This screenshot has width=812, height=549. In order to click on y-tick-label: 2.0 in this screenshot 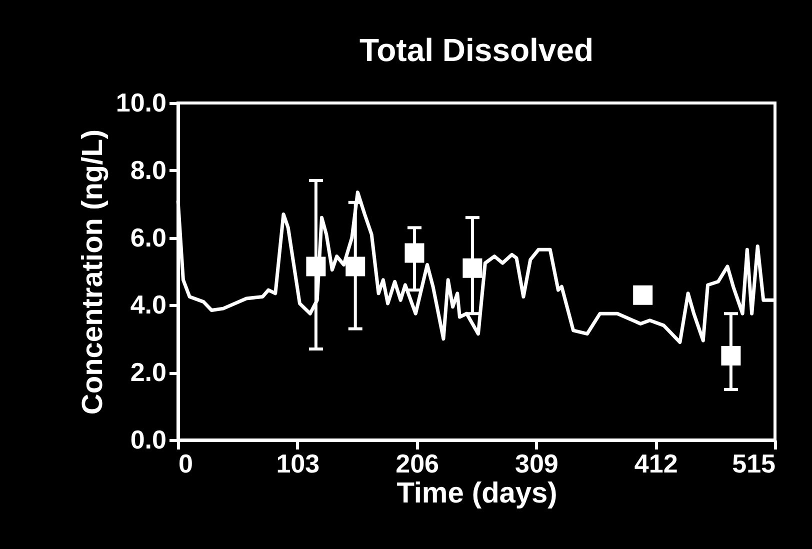, I will do `click(148, 372)`.